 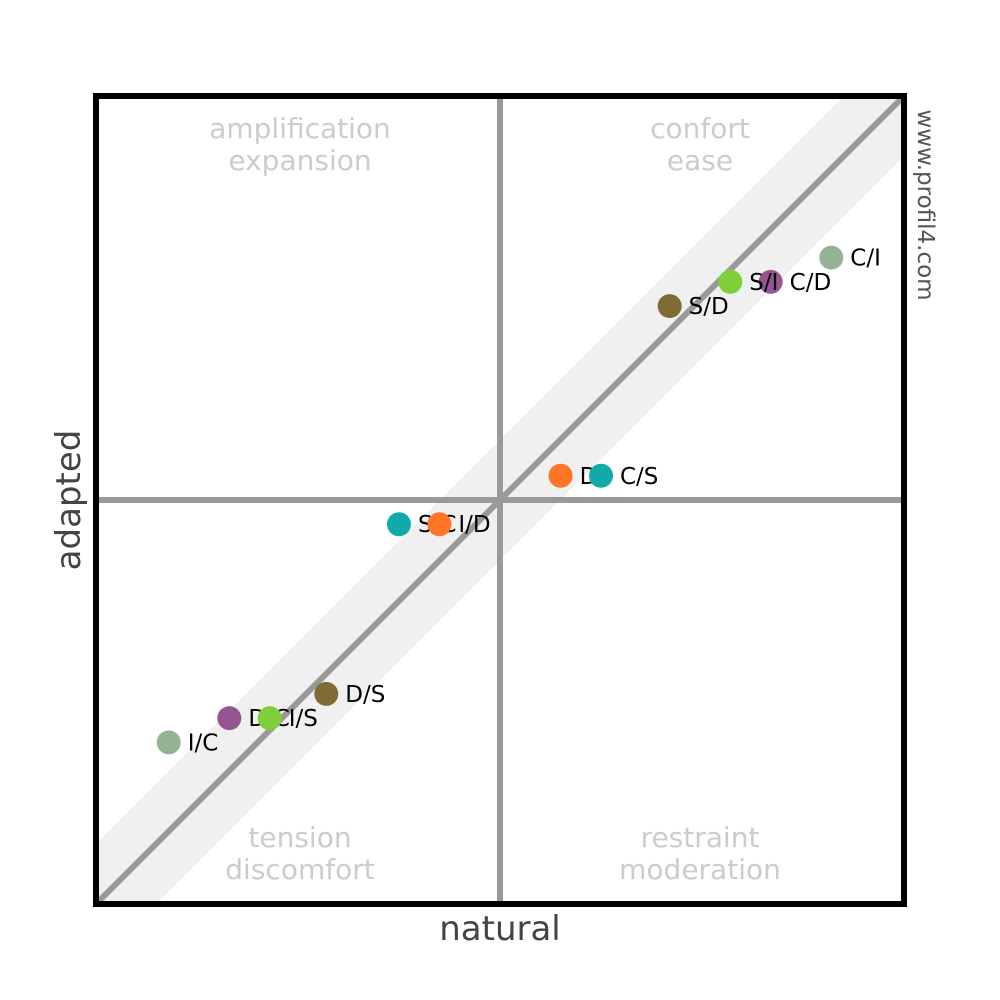 I want to click on data-point-c-d, so click(x=770, y=281).